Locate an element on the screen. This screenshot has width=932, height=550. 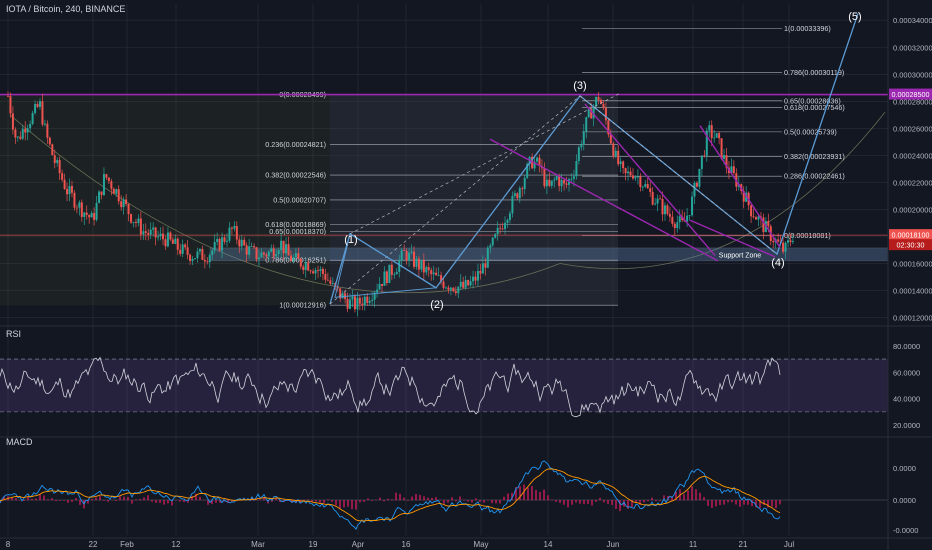
fib-level-label: 0.236(0.00024821) is located at coordinates (295, 144).